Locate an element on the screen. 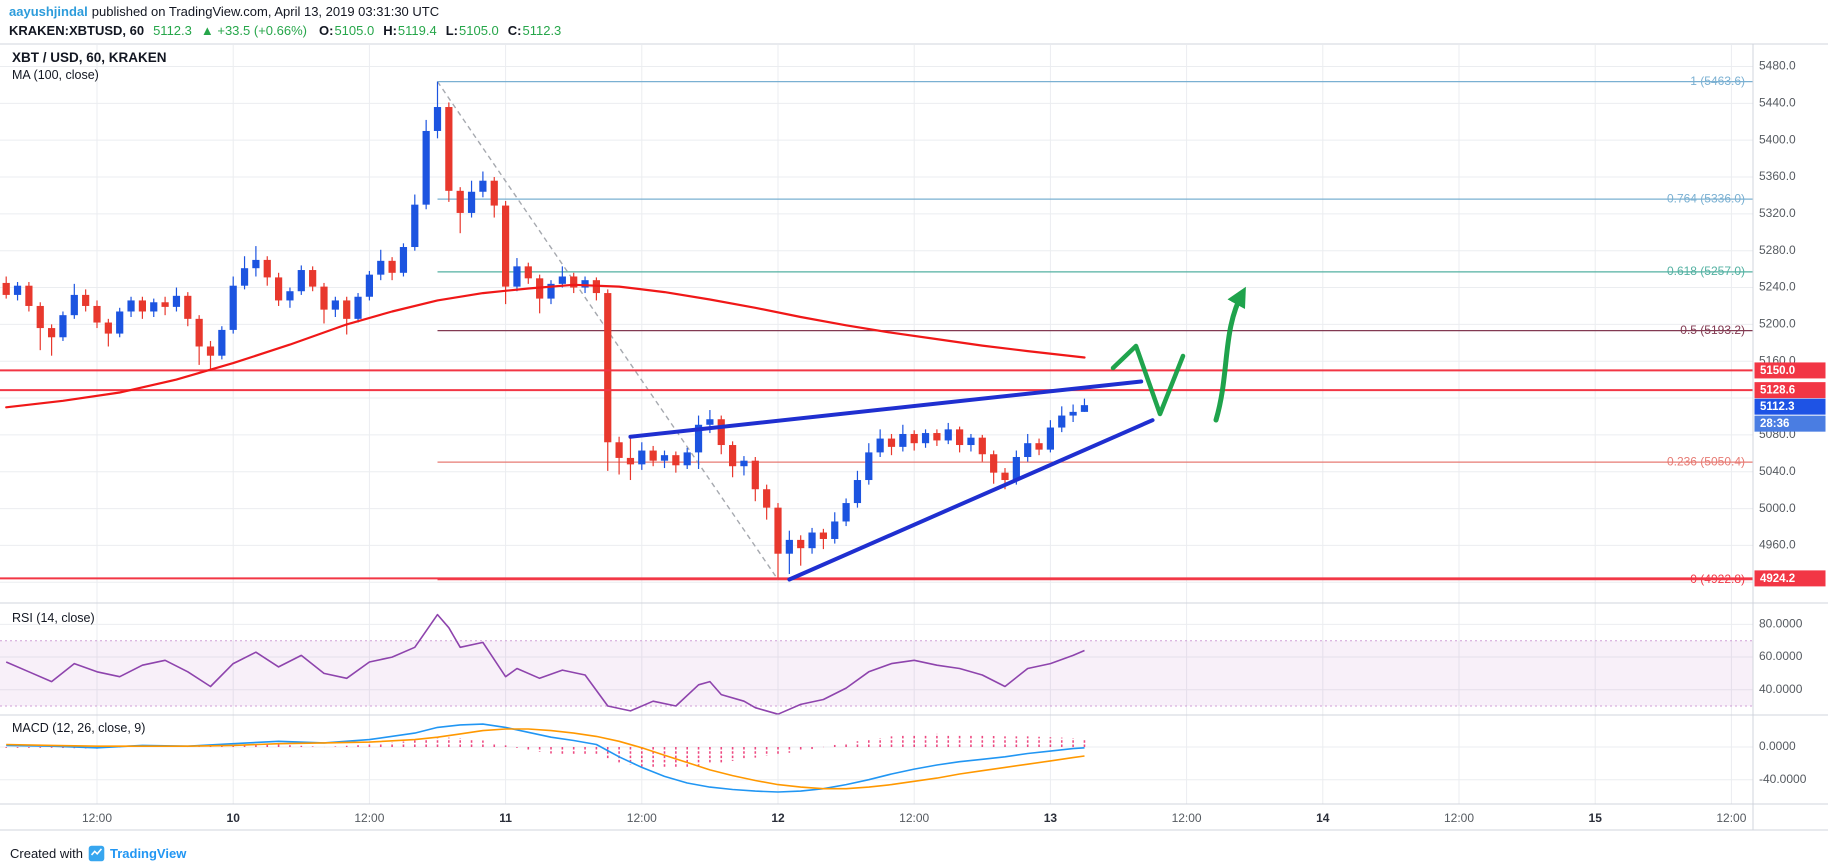  price-tick-label: 4960.0 is located at coordinates (1777, 545).